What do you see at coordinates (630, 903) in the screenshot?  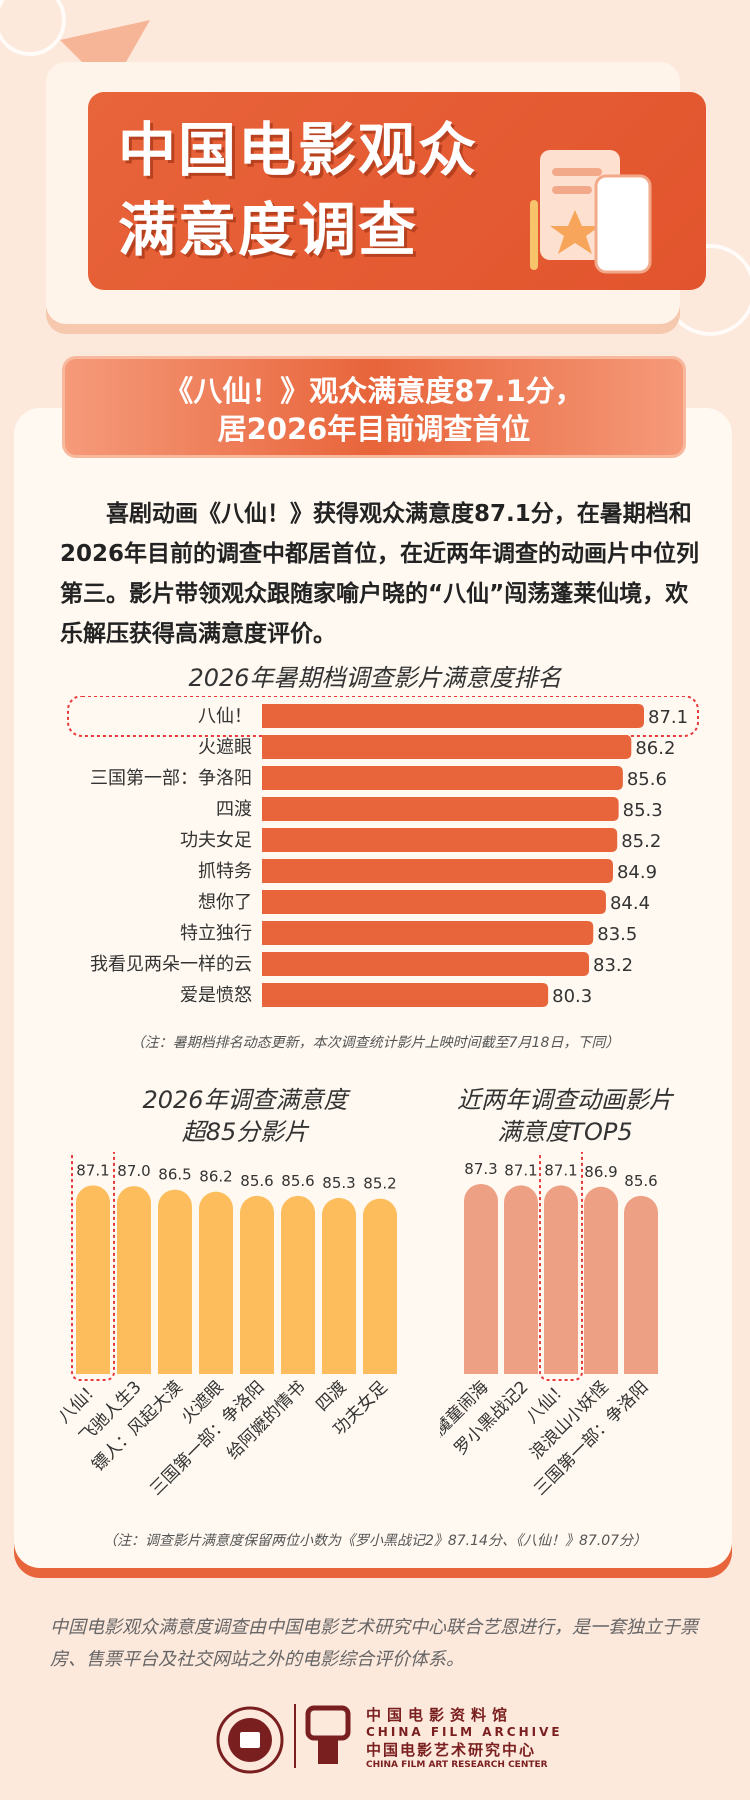 I see `bar-value-label: 84.4` at bounding box center [630, 903].